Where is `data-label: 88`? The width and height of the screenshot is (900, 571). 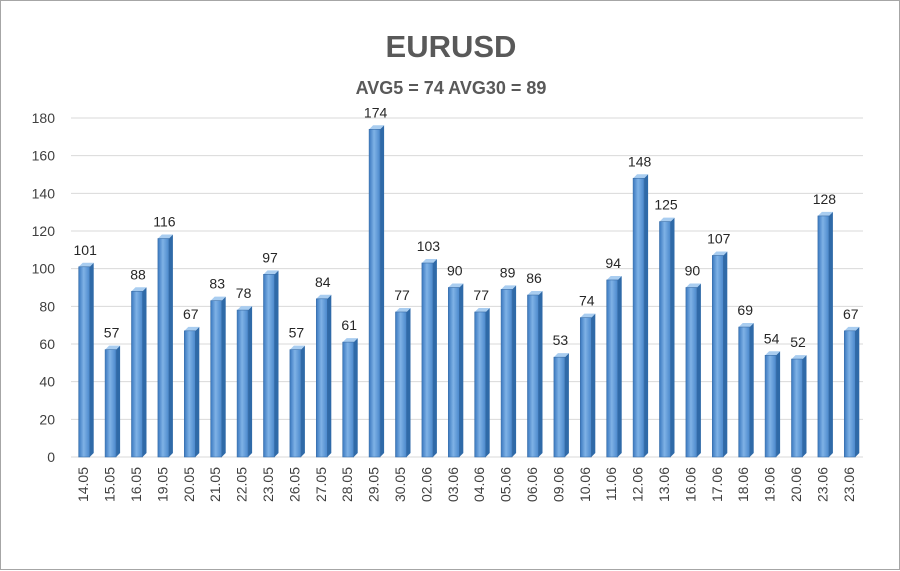
data-label: 88 is located at coordinates (138, 274).